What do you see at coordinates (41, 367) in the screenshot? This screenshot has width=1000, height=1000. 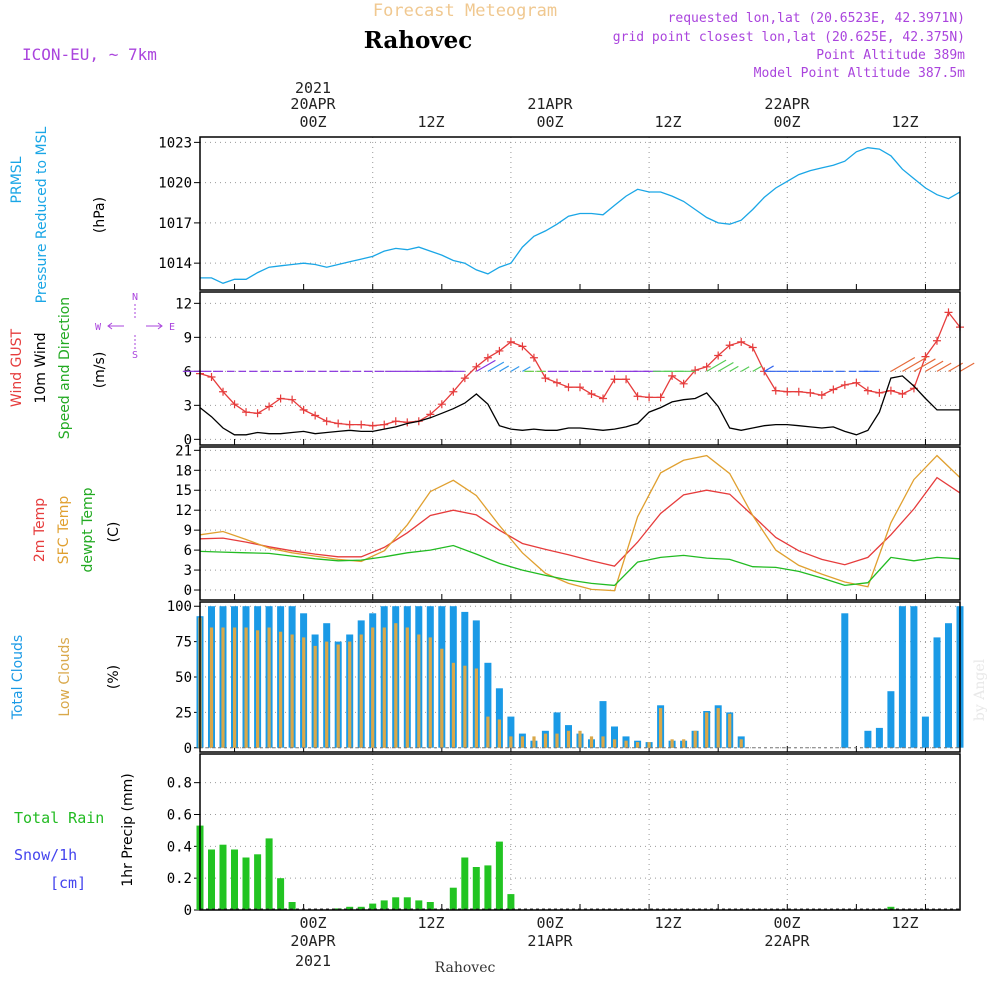 I see `wind-label-2: 10m Wind` at bounding box center [41, 367].